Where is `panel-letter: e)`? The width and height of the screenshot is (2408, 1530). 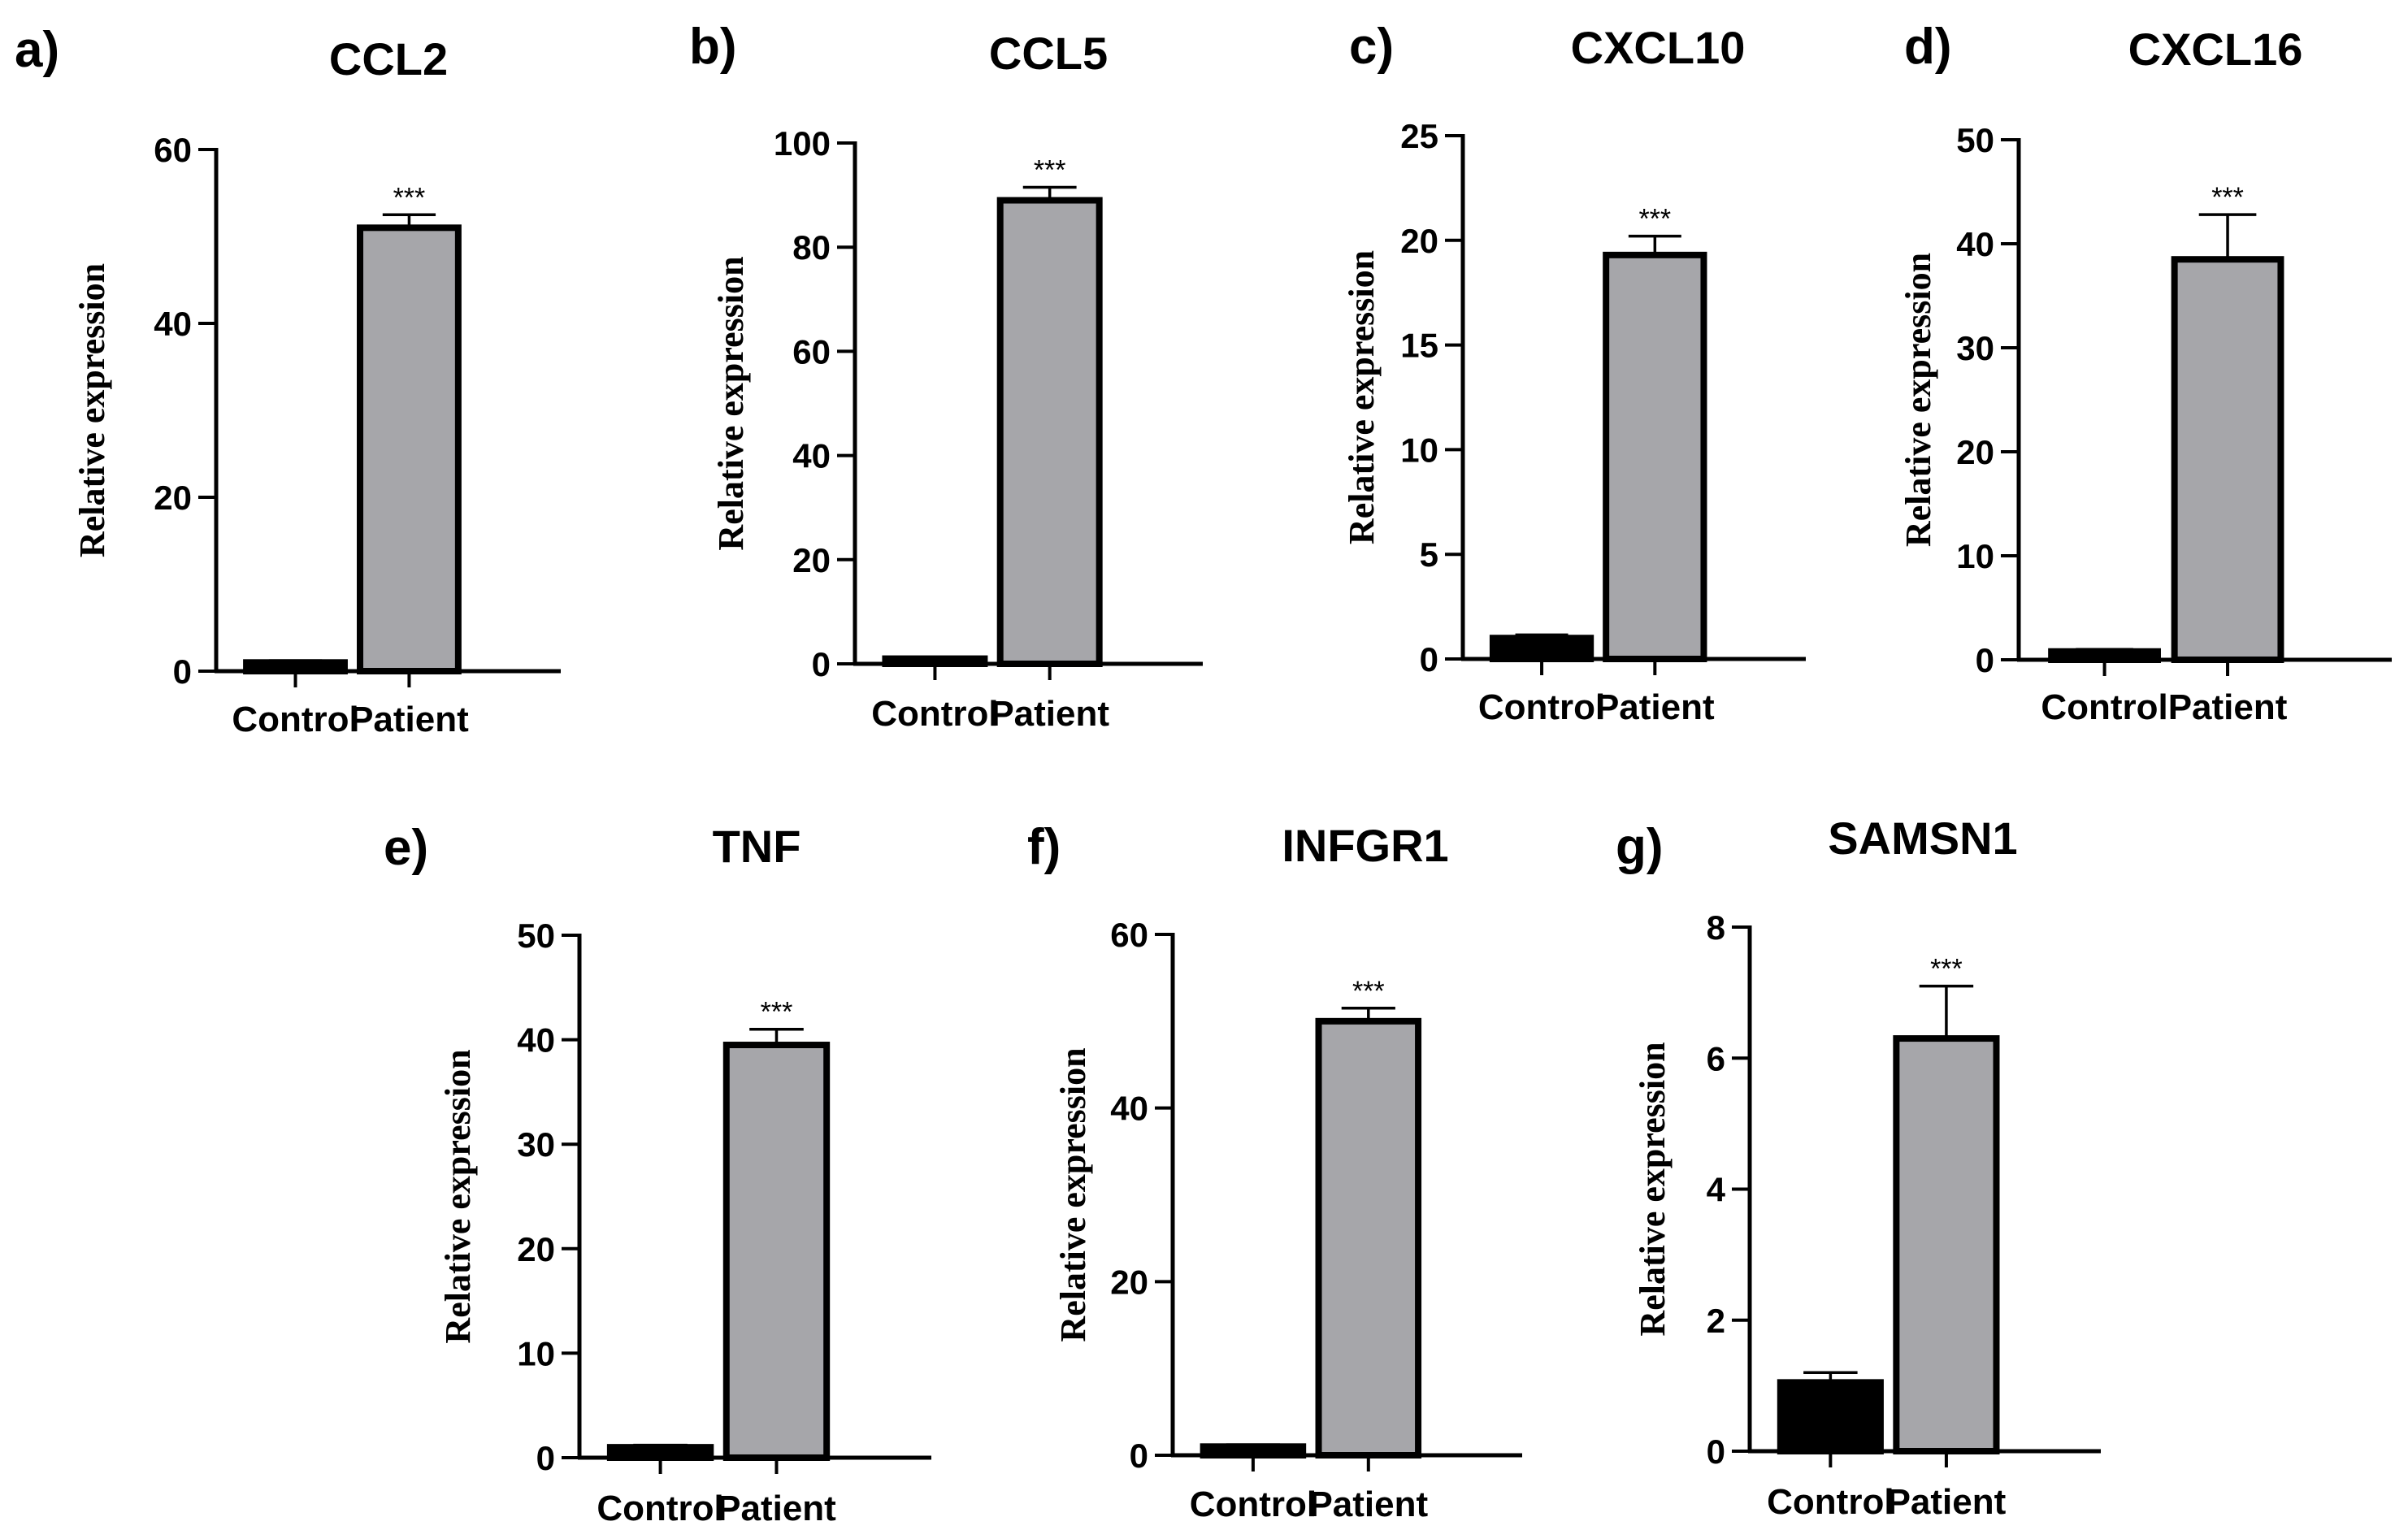 panel-letter: e) is located at coordinates (406, 848).